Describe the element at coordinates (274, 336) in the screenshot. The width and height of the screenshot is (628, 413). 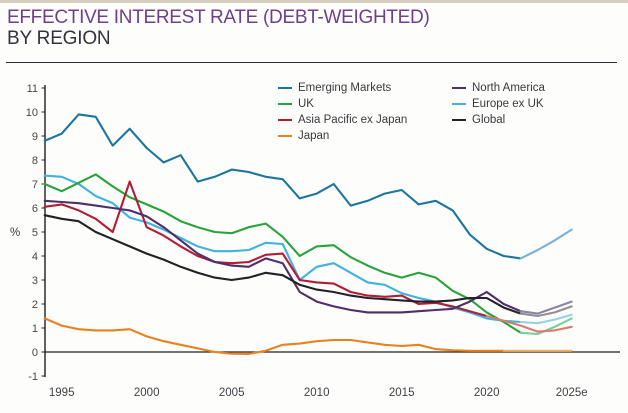
I see `series-line-japan` at that location.